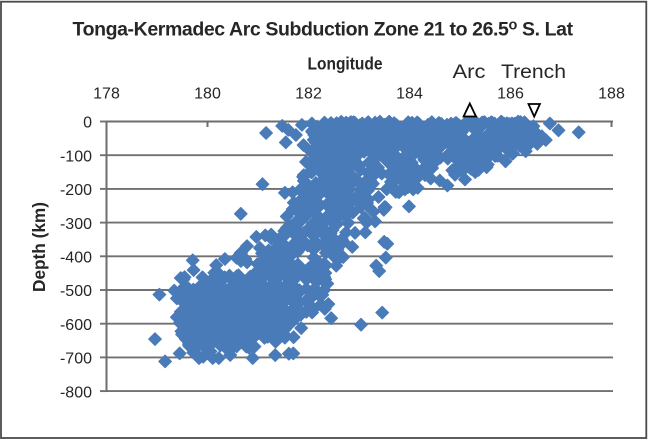 The width and height of the screenshot is (650, 441). What do you see at coordinates (76, 291) in the screenshot?
I see `svg-text: -500` at bounding box center [76, 291].